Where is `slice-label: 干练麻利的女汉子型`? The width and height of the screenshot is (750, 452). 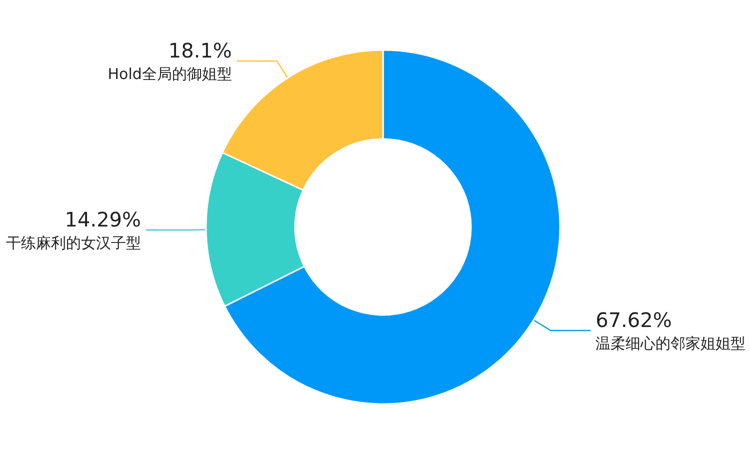 slice-label: 干练麻利的女汉子型 is located at coordinates (74, 243).